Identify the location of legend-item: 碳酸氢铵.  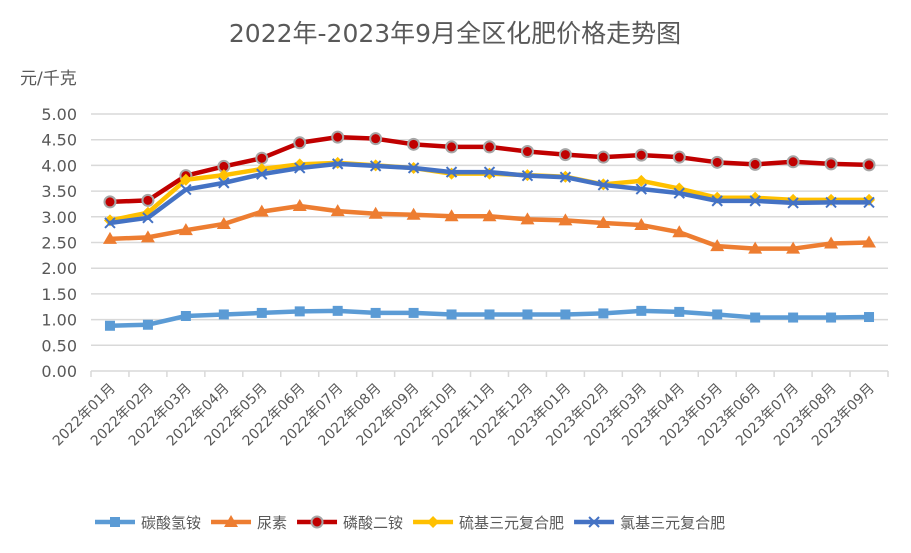
(148, 523).